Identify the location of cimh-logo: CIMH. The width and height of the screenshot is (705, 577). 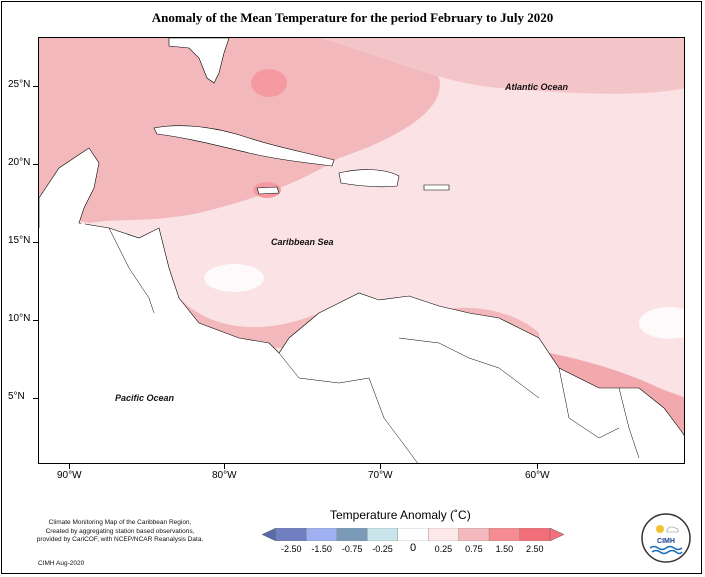
(666, 538).